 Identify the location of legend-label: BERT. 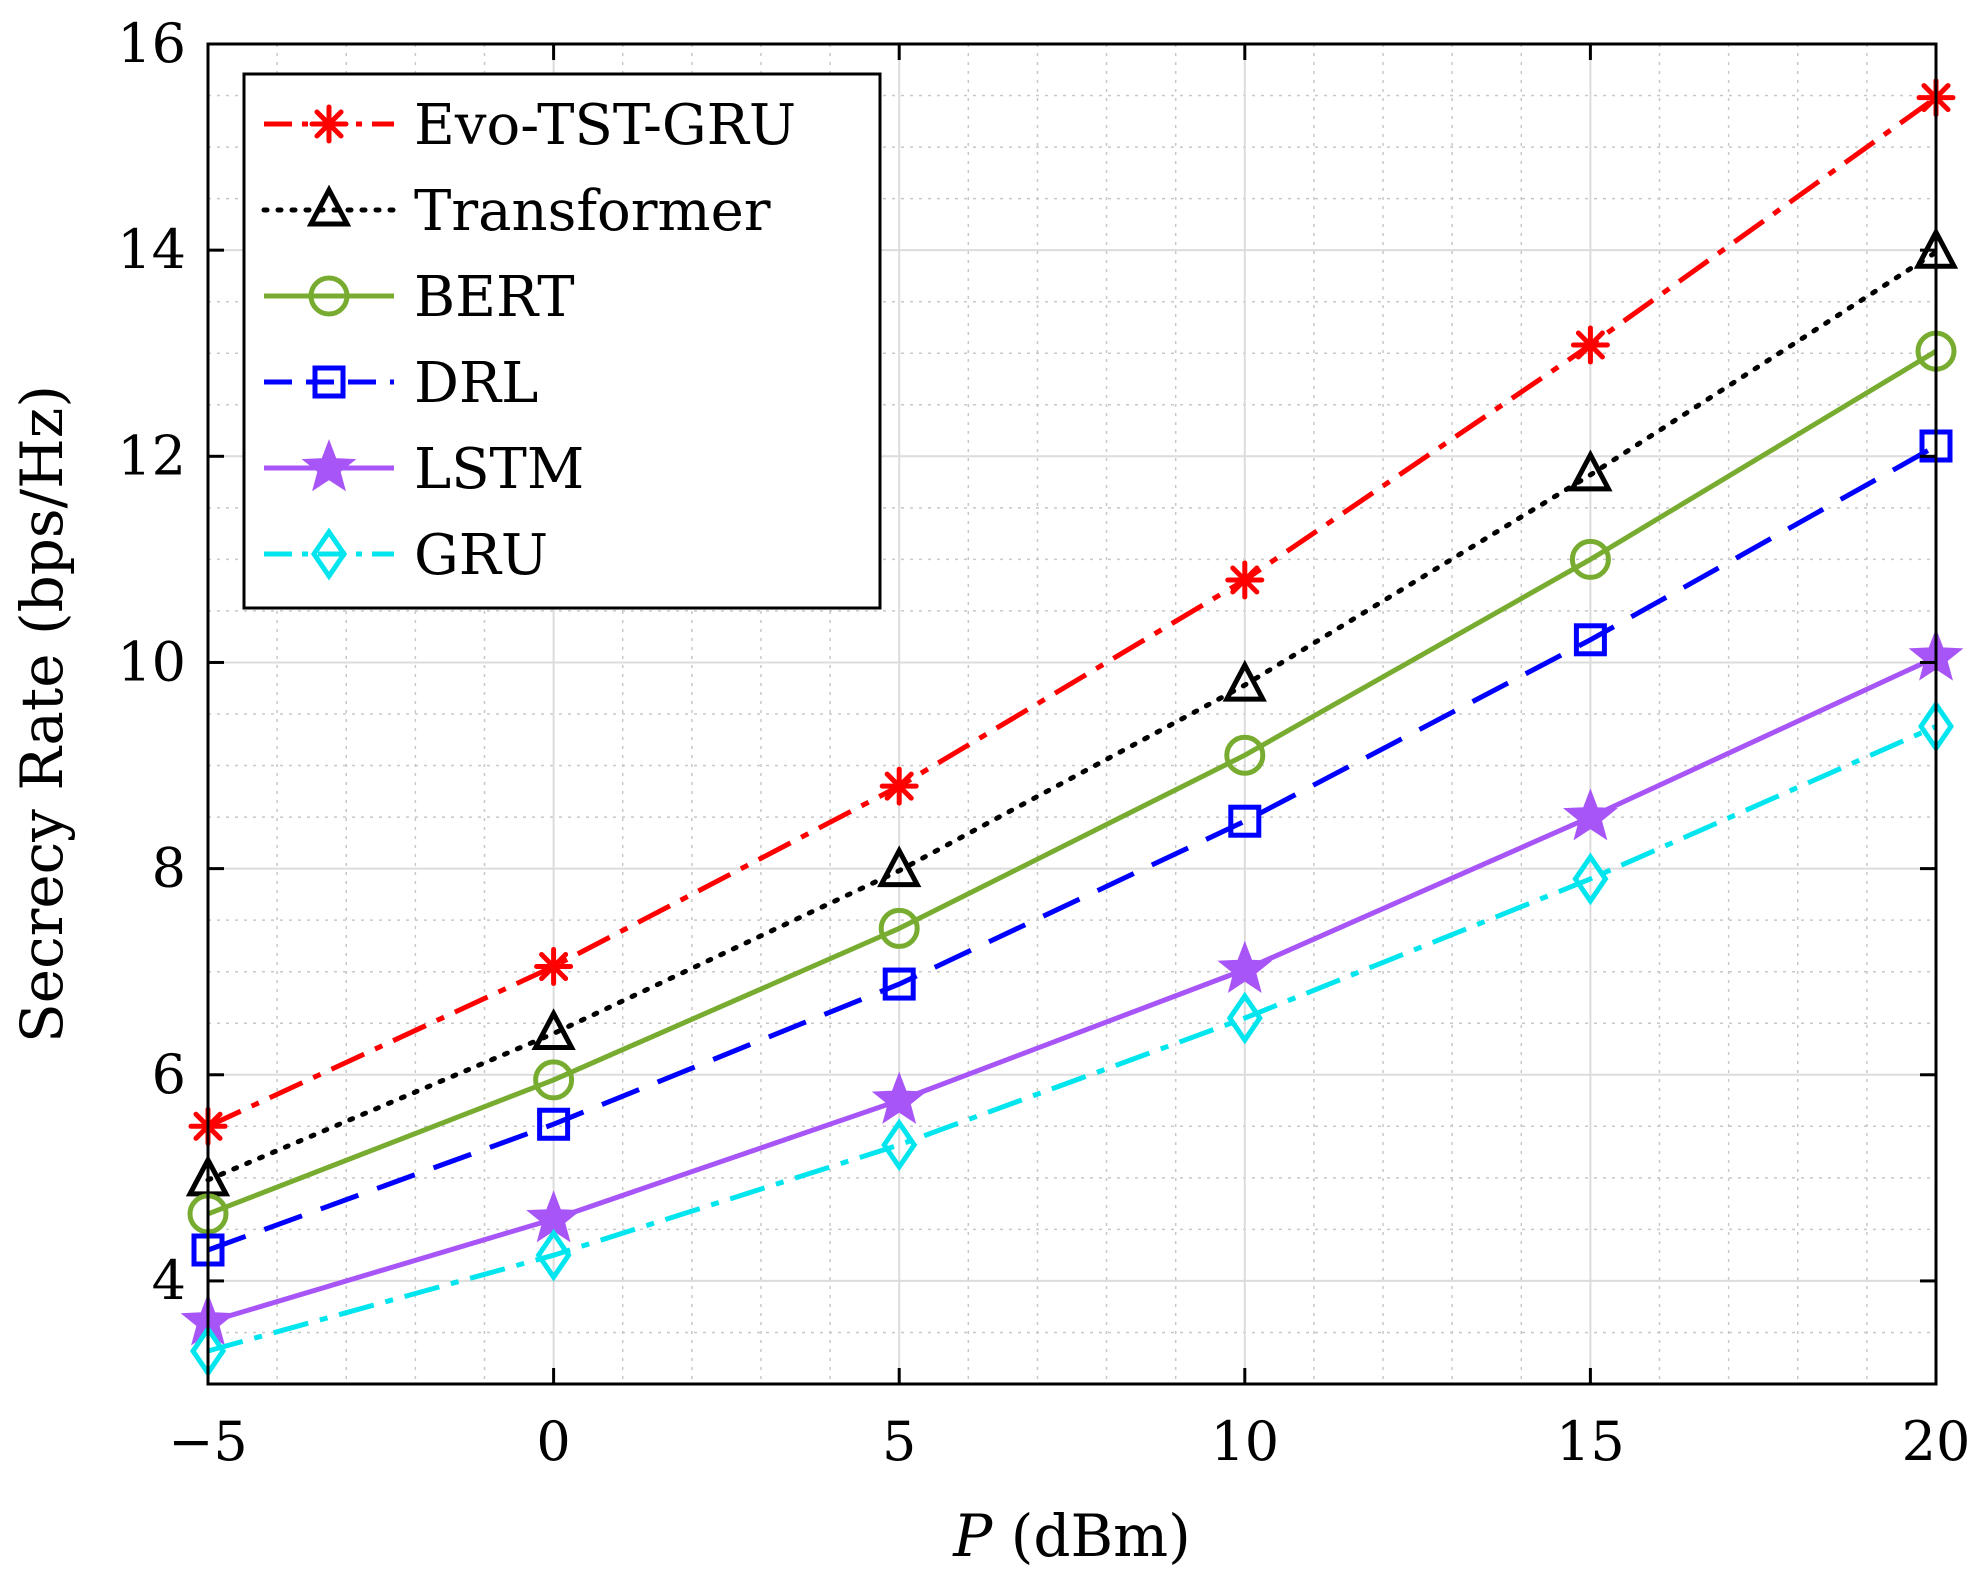
(494, 297).